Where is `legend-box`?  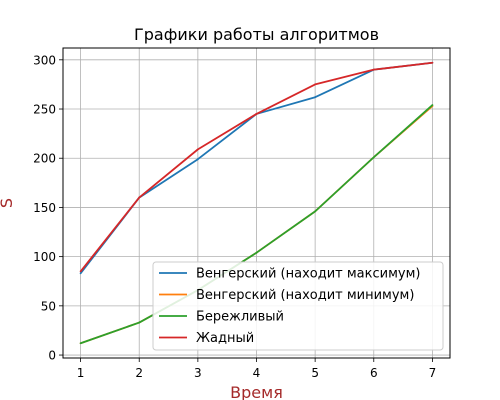 legend-box is located at coordinates (298, 306).